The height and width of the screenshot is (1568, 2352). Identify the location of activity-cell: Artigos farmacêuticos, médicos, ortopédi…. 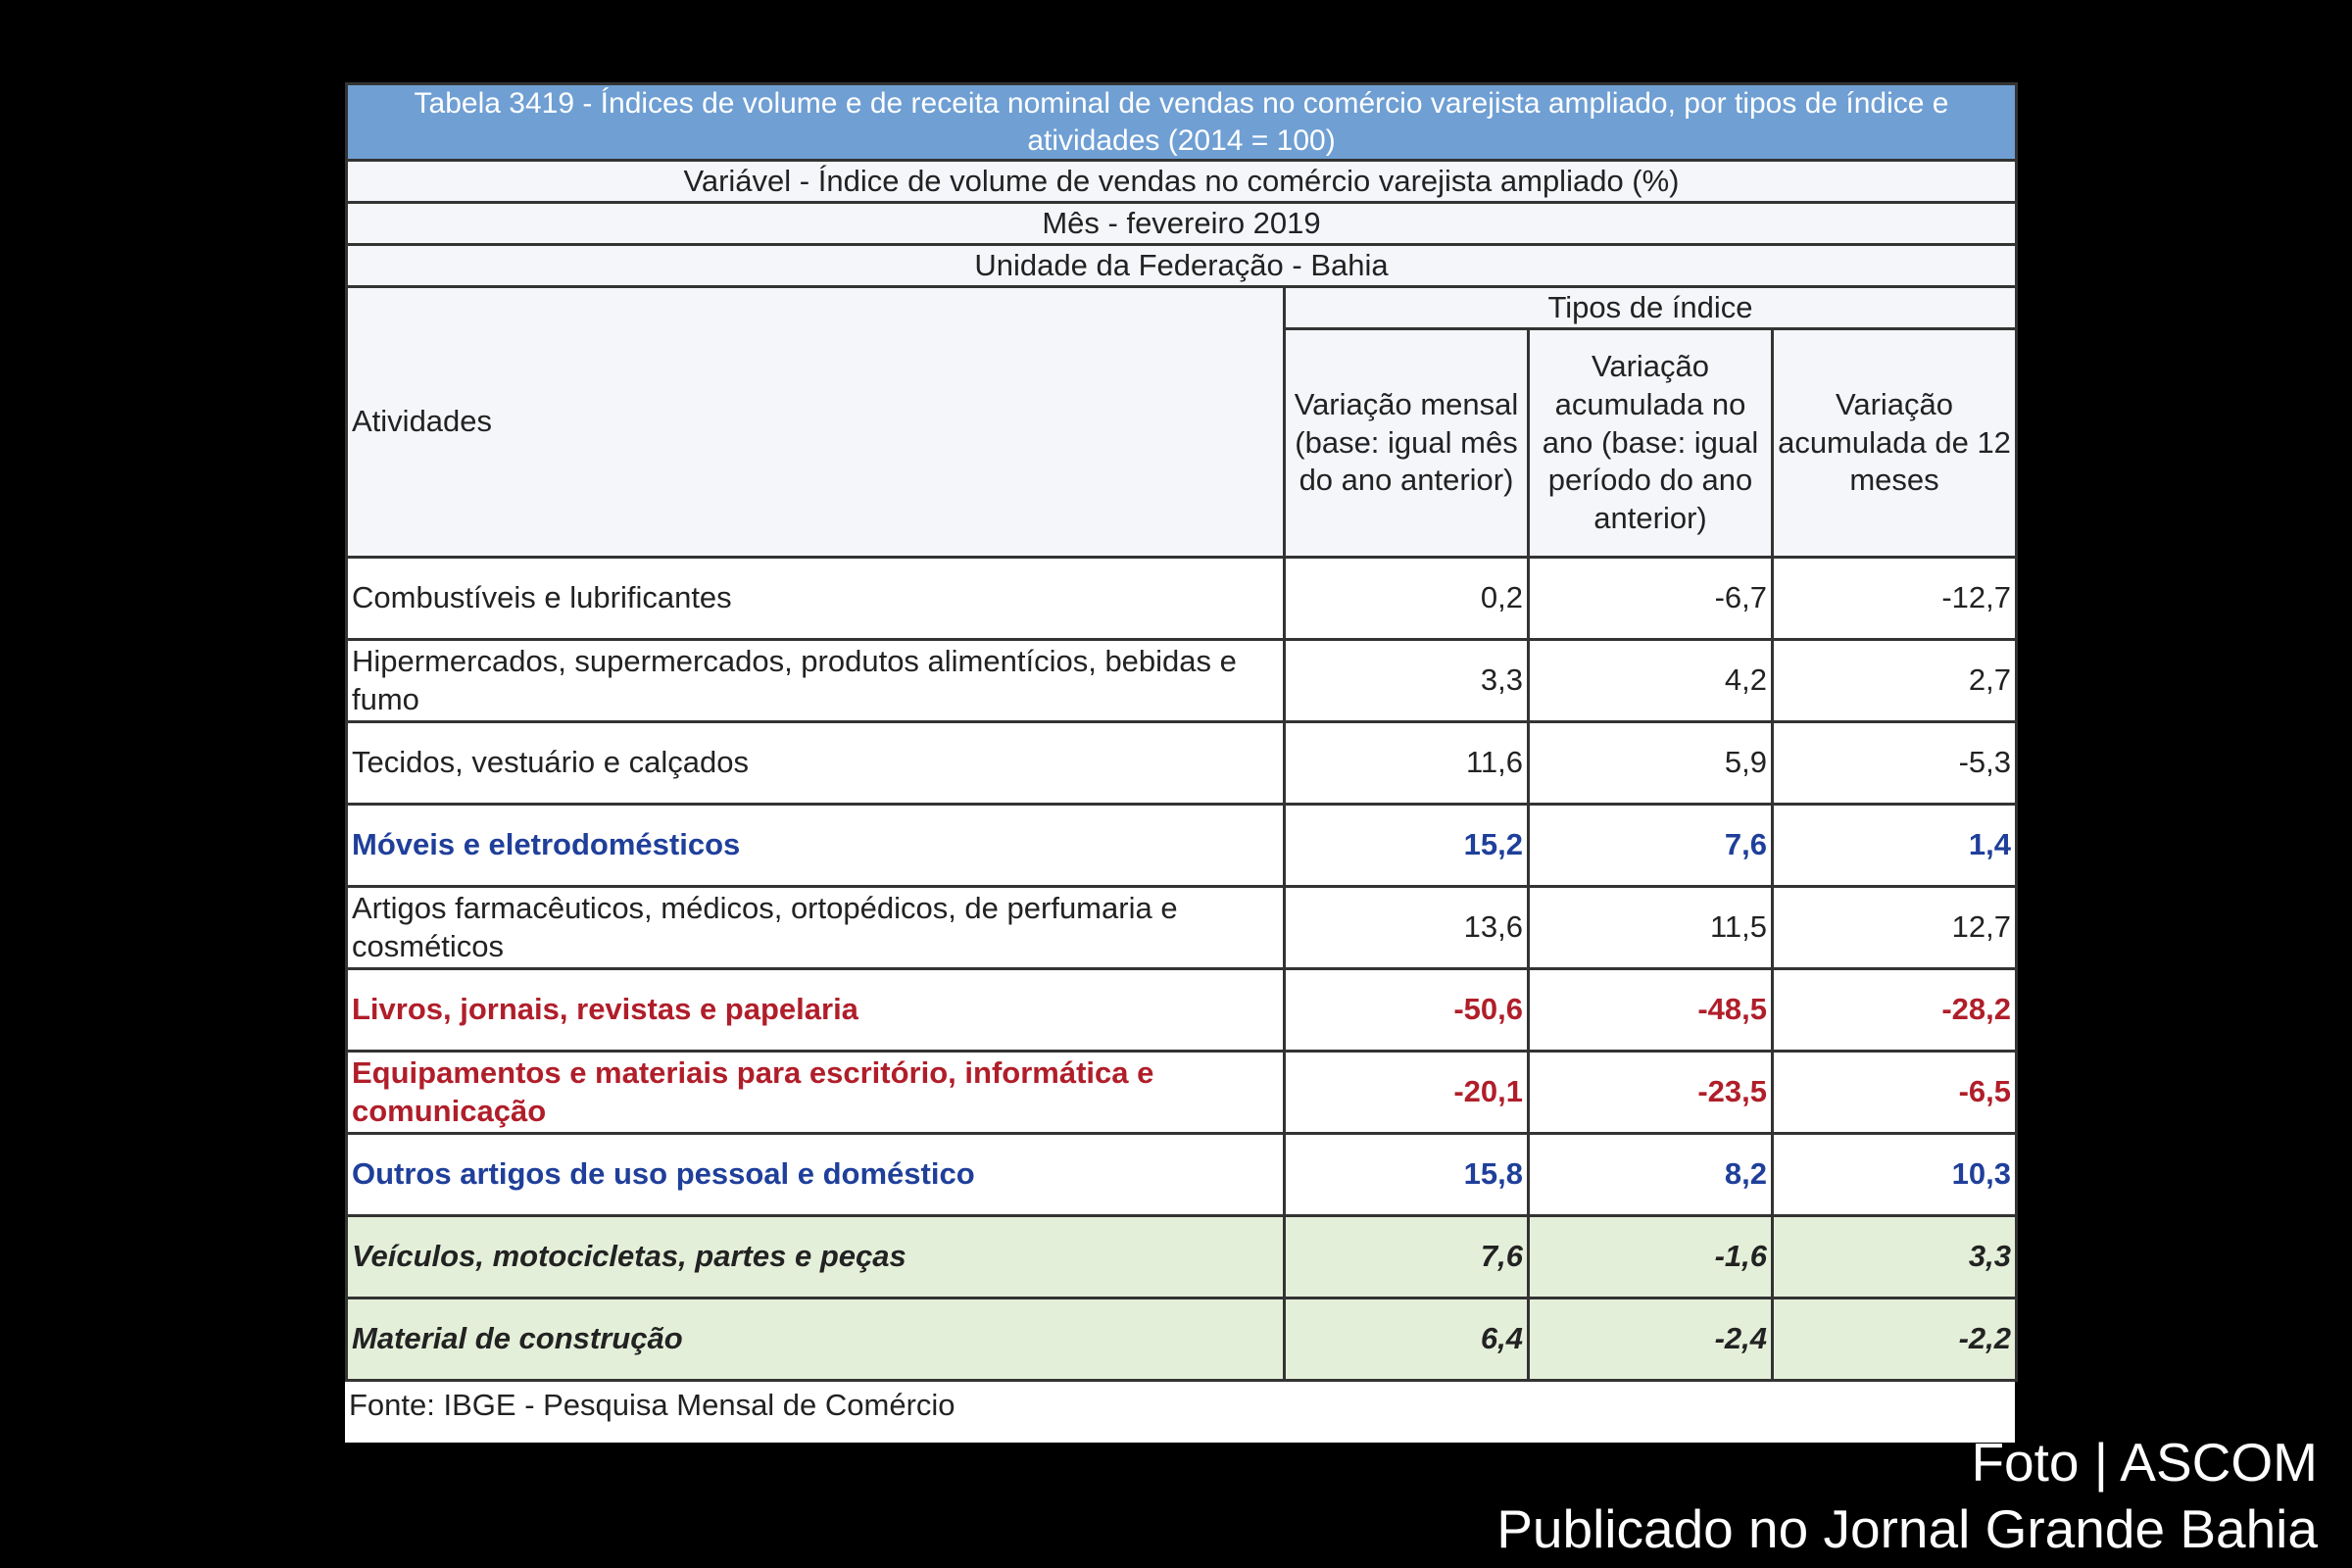
(815, 927).